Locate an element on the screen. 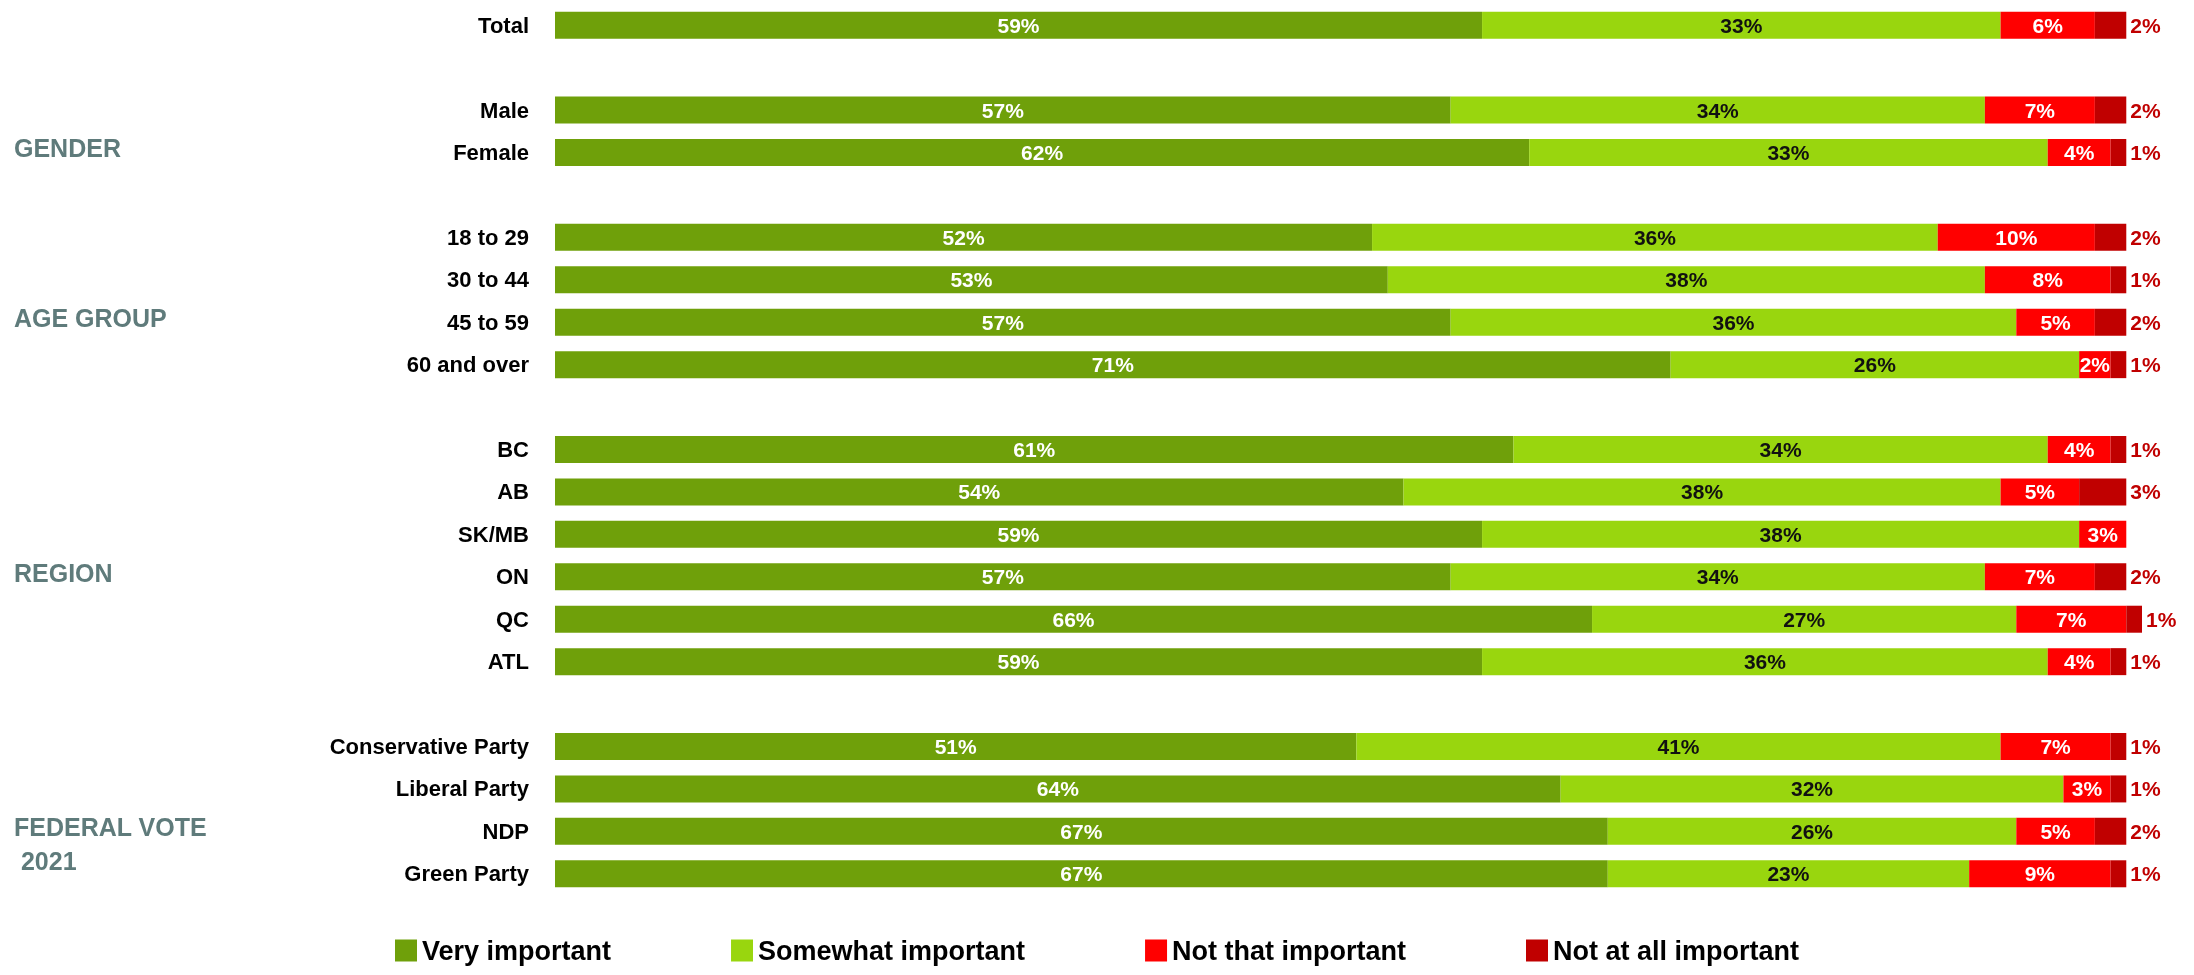  y-tick-label: SK/MB is located at coordinates (493, 534).